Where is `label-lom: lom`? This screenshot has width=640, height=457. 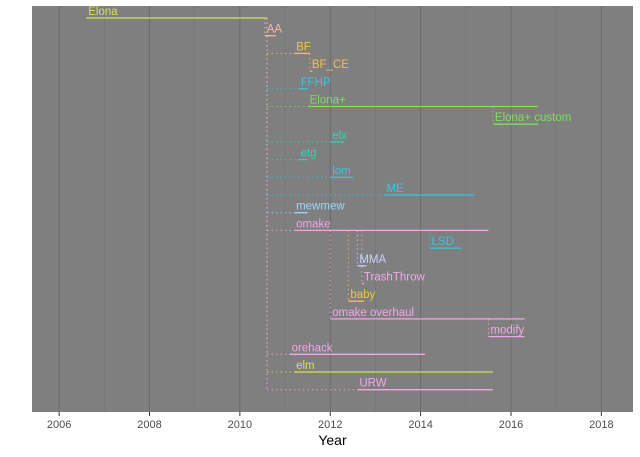 label-lom: lom is located at coordinates (341, 171).